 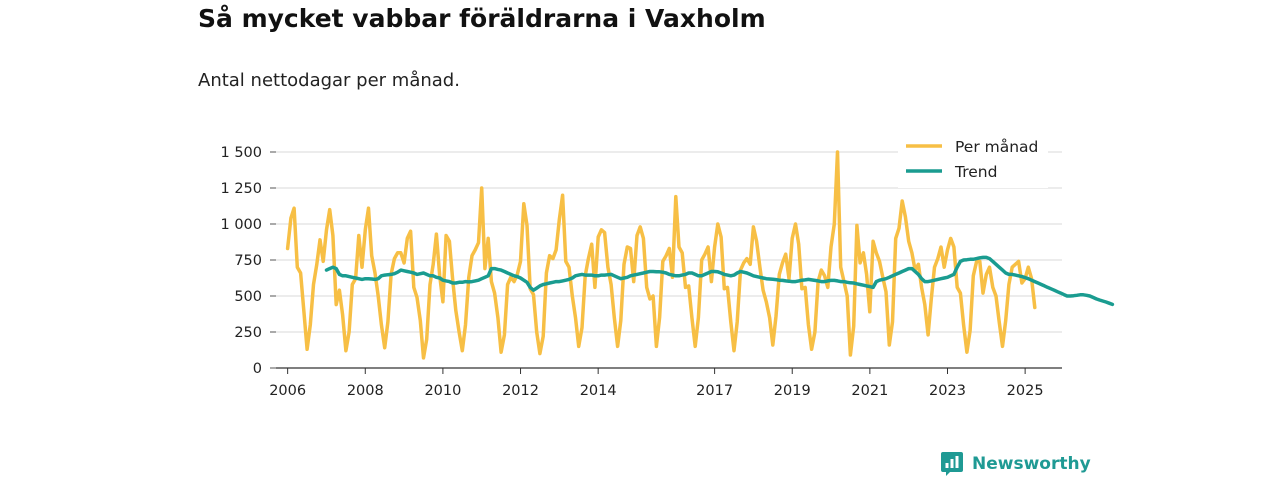 I want to click on legend: Per månad Trend, so click(x=973, y=161).